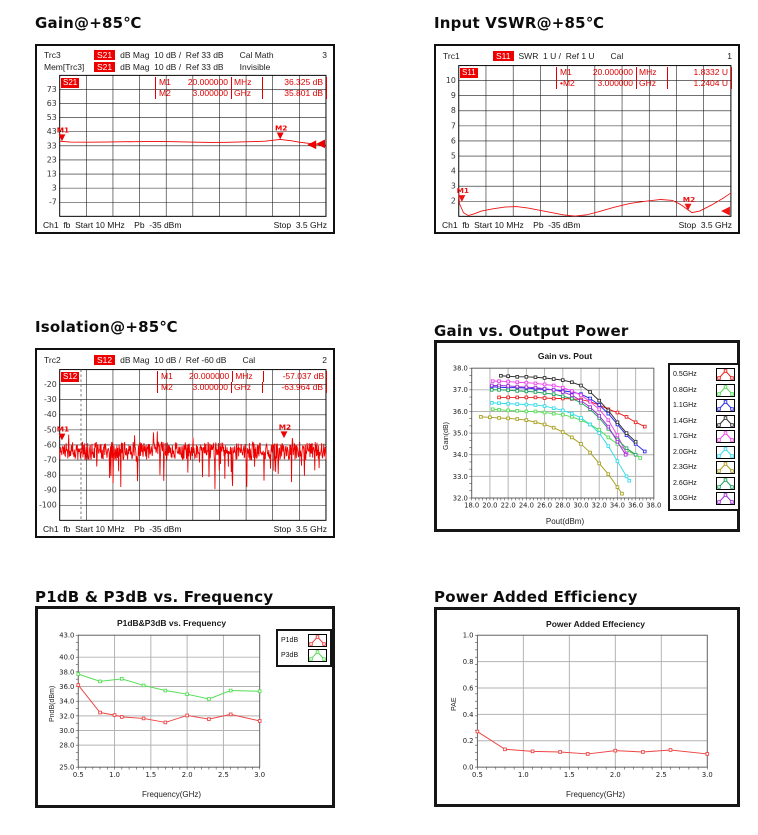 This screenshot has width=758, height=835. I want to click on legend-label: P3dB, so click(290, 655).